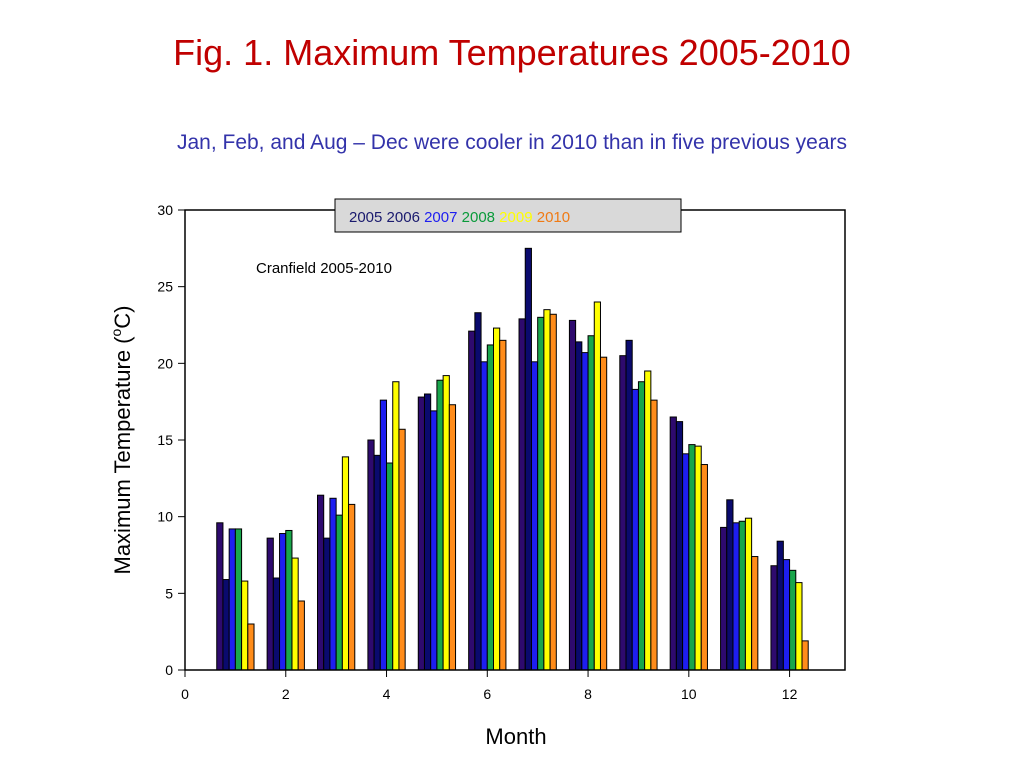 This screenshot has width=1024, height=768. Describe the element at coordinates (122, 316) in the screenshot. I see `y-axis-title-suffix: C)` at that location.